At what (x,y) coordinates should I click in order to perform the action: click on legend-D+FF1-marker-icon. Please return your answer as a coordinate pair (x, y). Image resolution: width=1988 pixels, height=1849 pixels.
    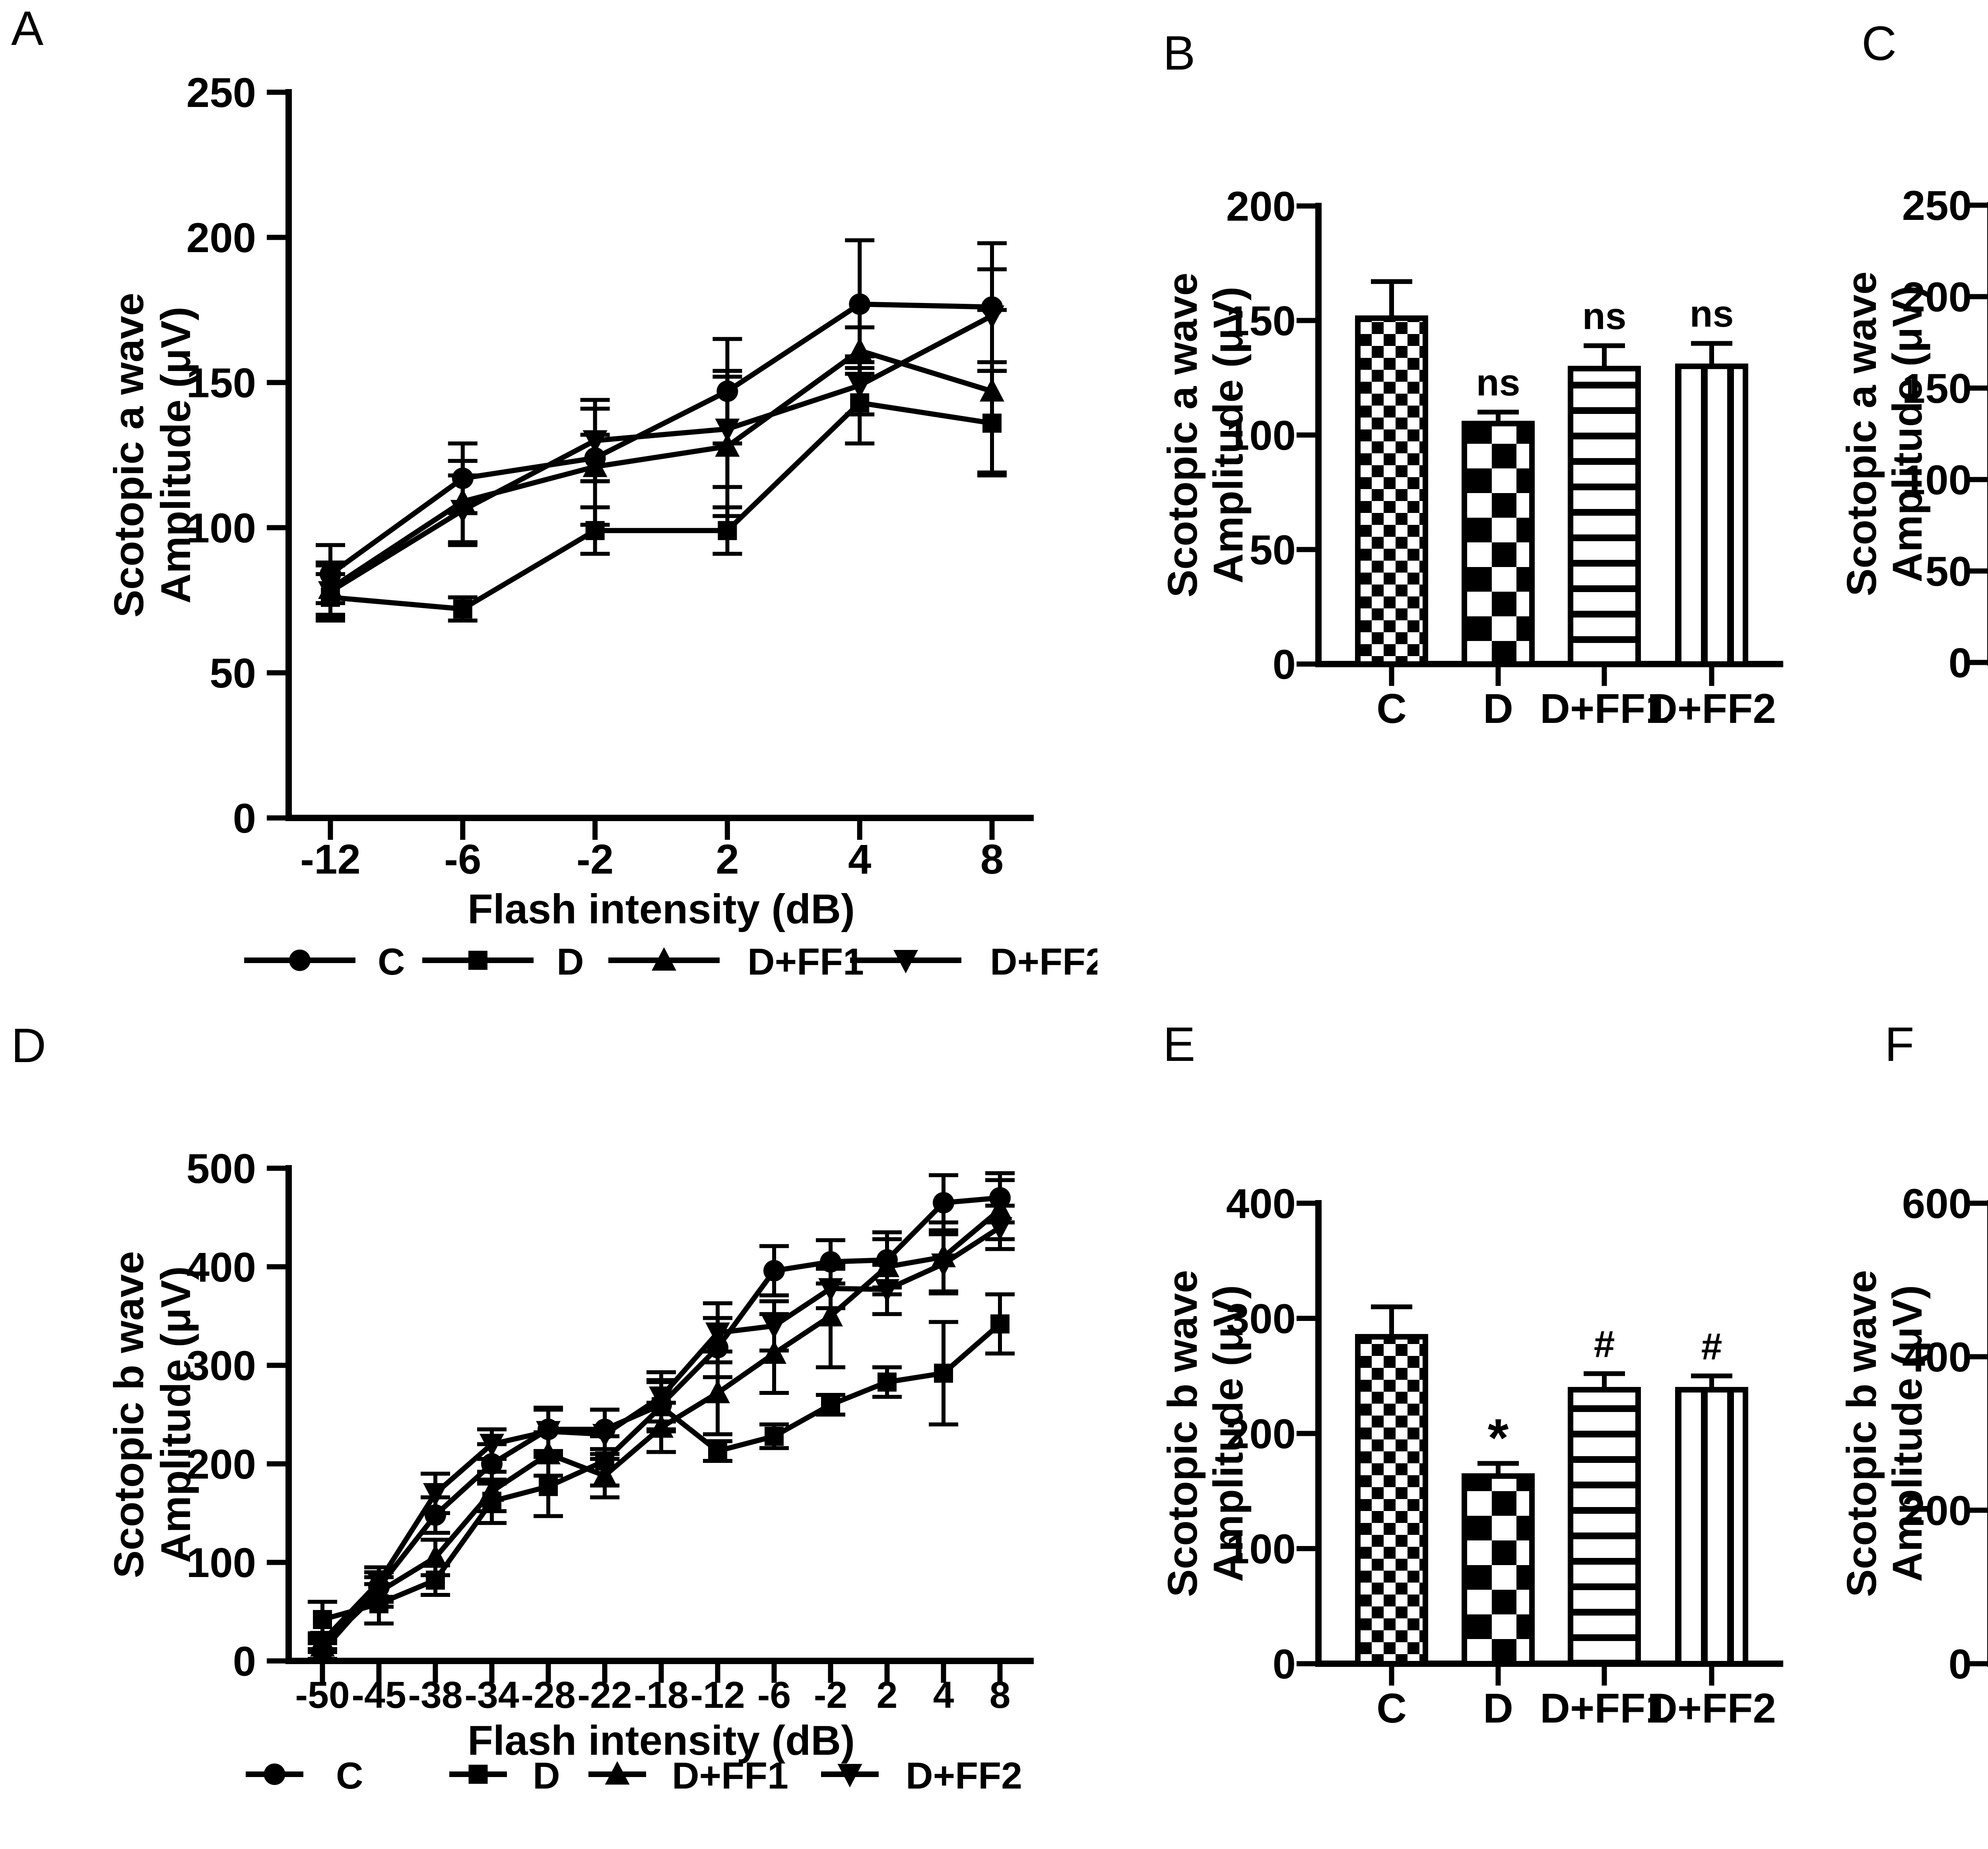
    Looking at the image, I should click on (664, 959).